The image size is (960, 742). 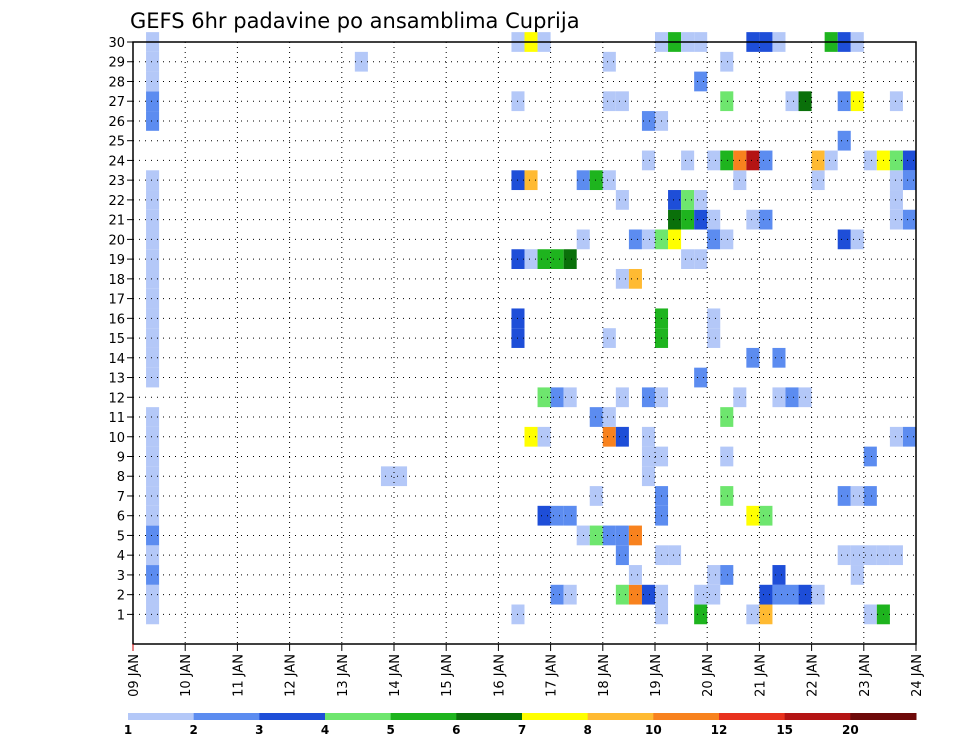 What do you see at coordinates (708, 675) in the screenshot?
I see `x-tick-label: 20 JAN` at bounding box center [708, 675].